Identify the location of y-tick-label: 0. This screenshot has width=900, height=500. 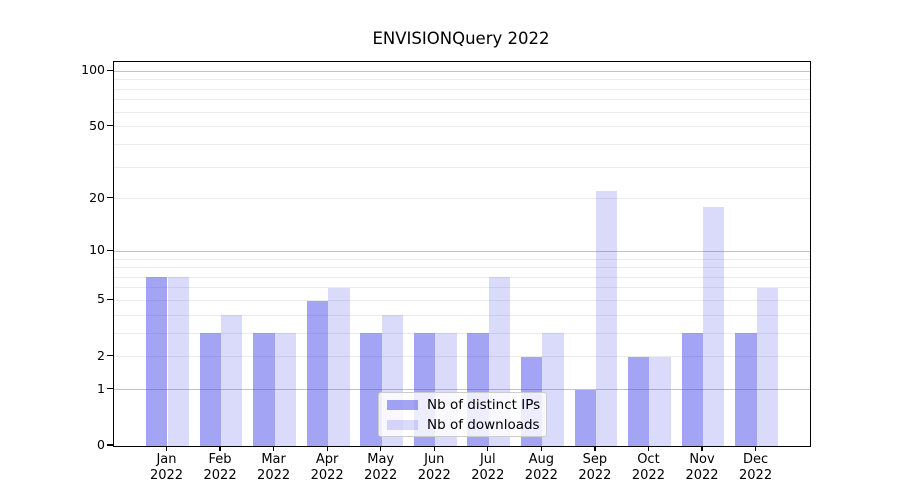
(101, 444).